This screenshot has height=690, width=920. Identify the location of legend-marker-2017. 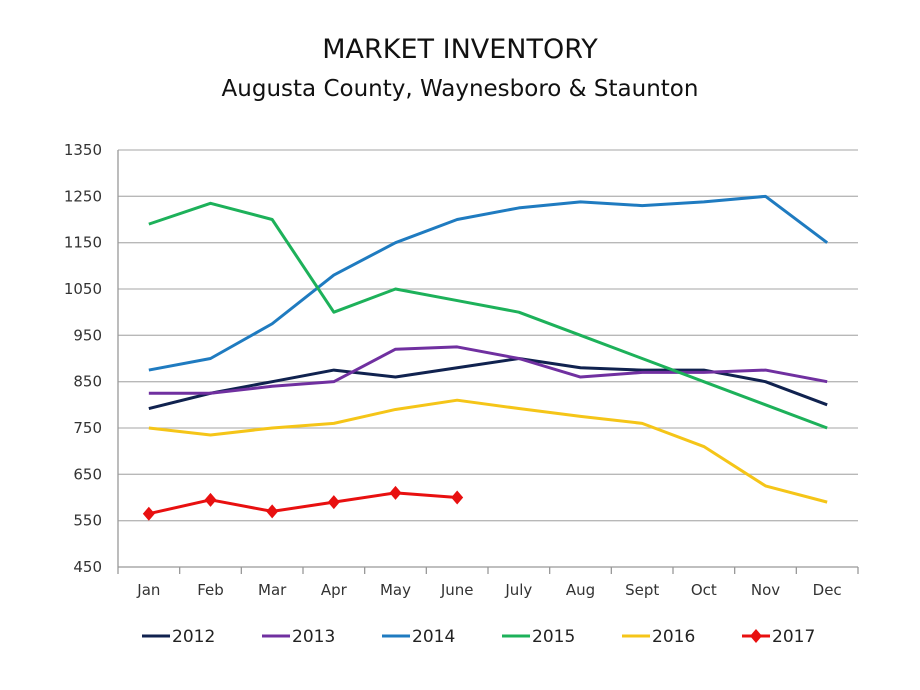
(756, 636).